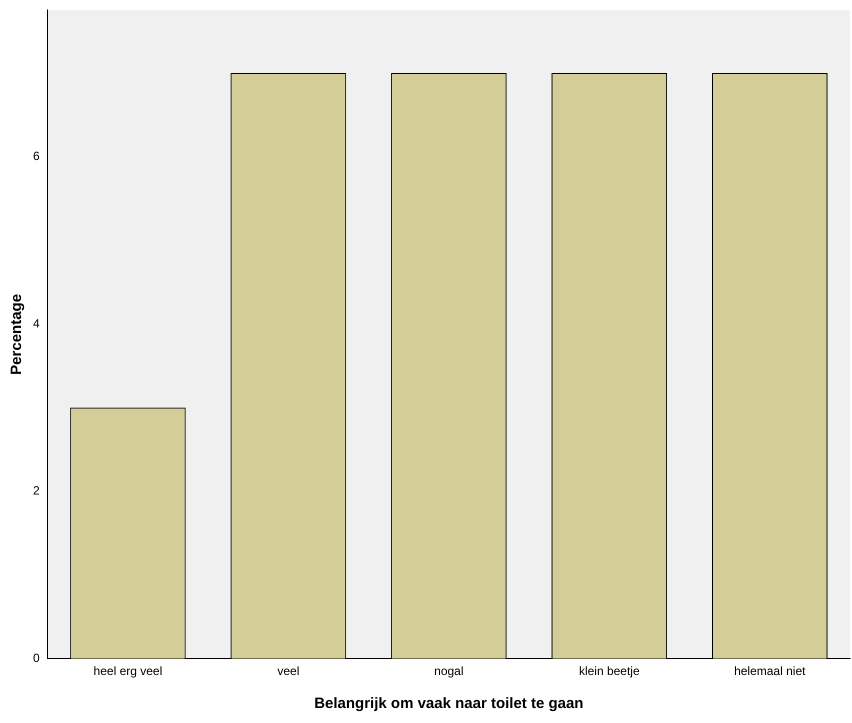 Image resolution: width=852 pixels, height=723 pixels. Describe the element at coordinates (449, 671) in the screenshot. I see `x-tick-label: nogal` at that location.